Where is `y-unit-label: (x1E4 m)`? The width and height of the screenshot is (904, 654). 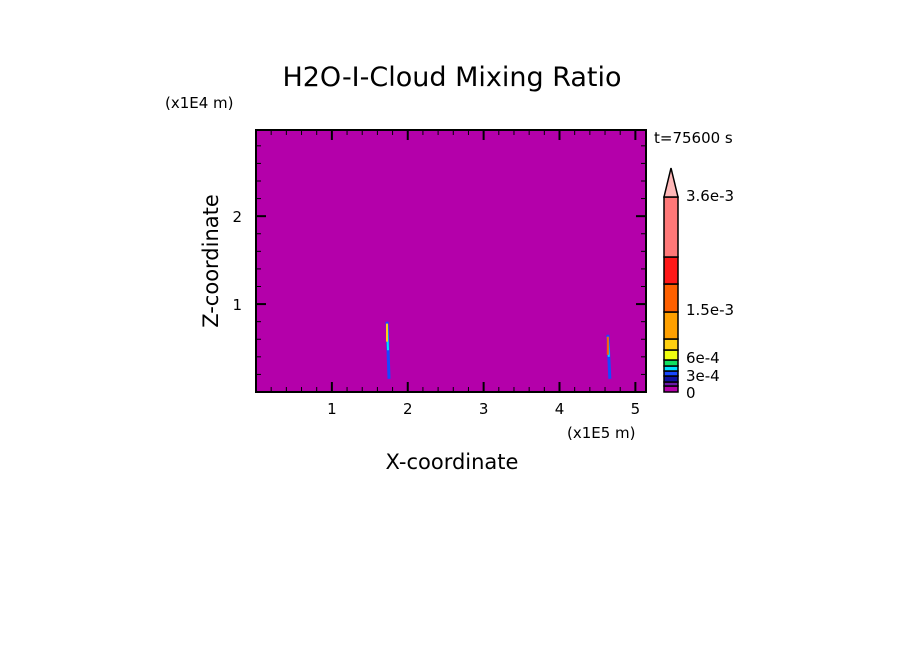
y-unit-label: (x1E4 m) is located at coordinates (199, 103).